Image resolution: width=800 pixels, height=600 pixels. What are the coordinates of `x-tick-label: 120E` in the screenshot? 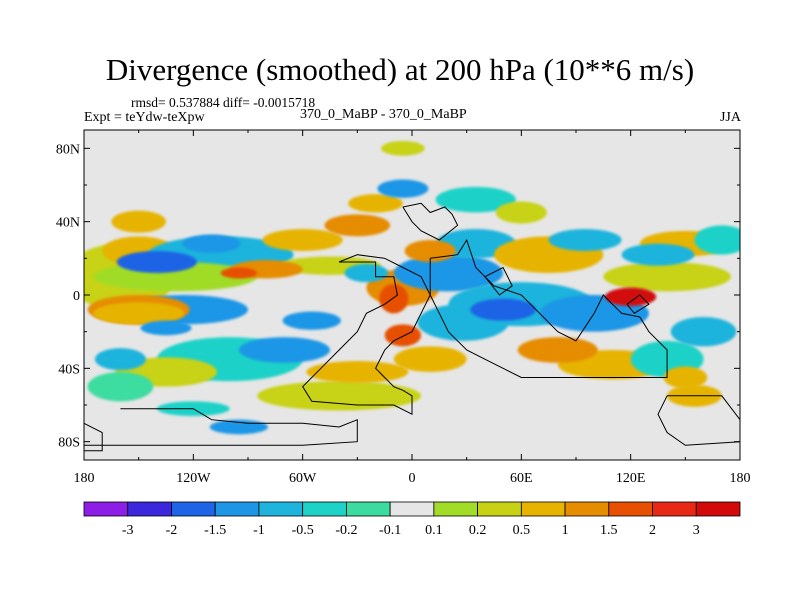 It's located at (631, 478).